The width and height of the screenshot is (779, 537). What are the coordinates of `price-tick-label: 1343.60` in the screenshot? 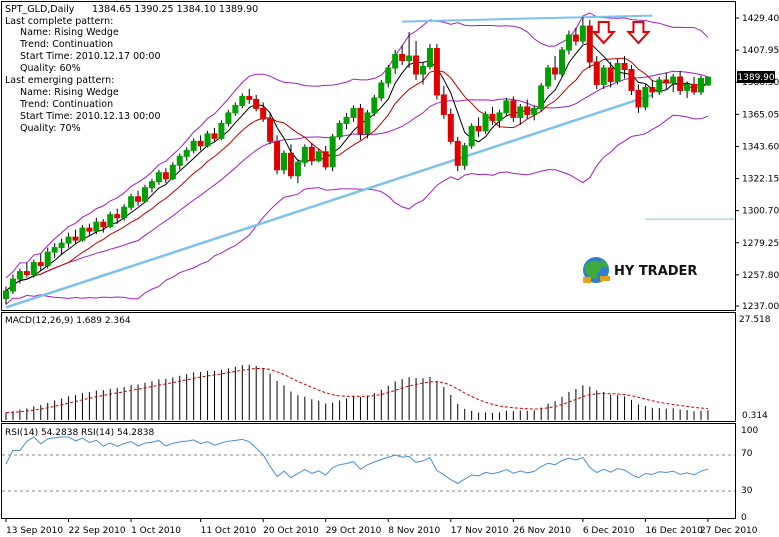 It's located at (760, 147).